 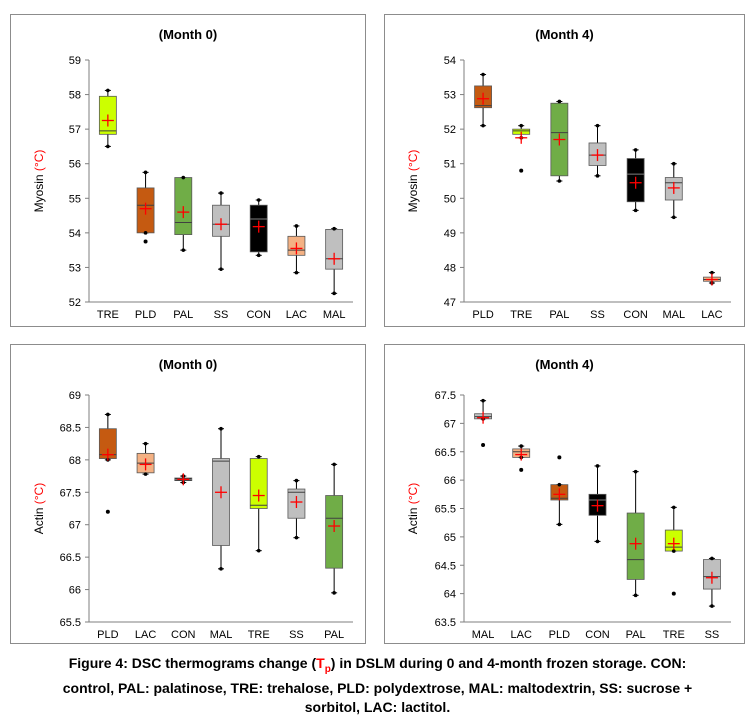 What do you see at coordinates (75, 199) in the screenshot?
I see `y-tick-label: 55` at bounding box center [75, 199].